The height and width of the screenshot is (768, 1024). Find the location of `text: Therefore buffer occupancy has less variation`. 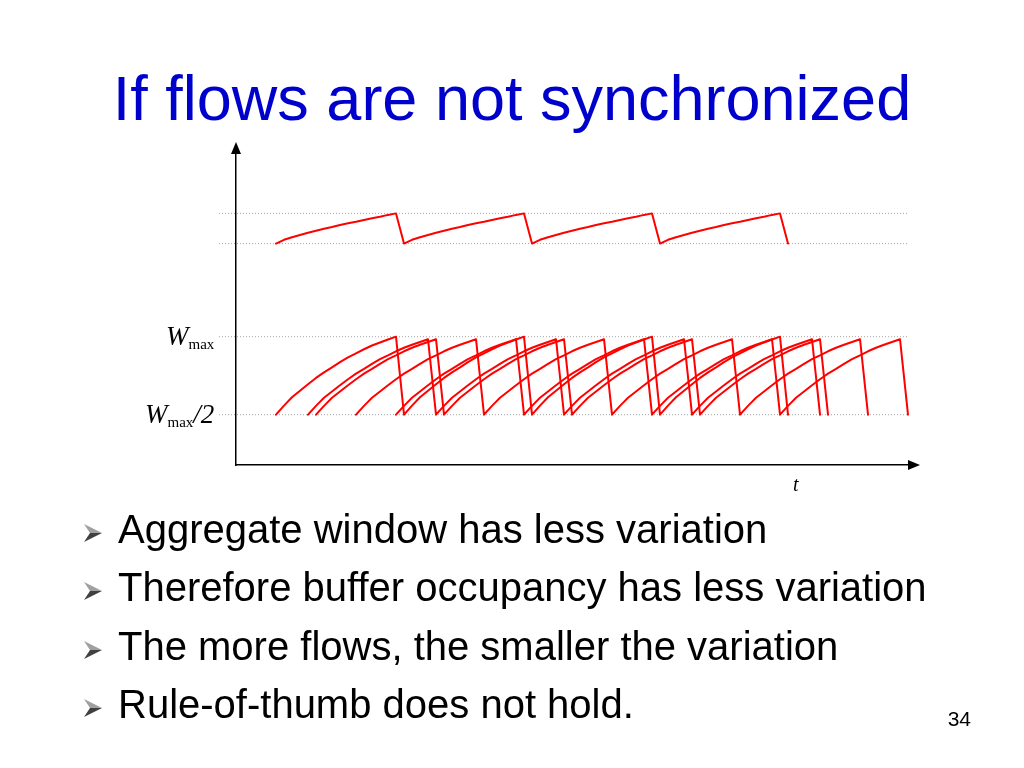

text: Therefore buffer occupancy has less variation is located at coordinates (522, 587).